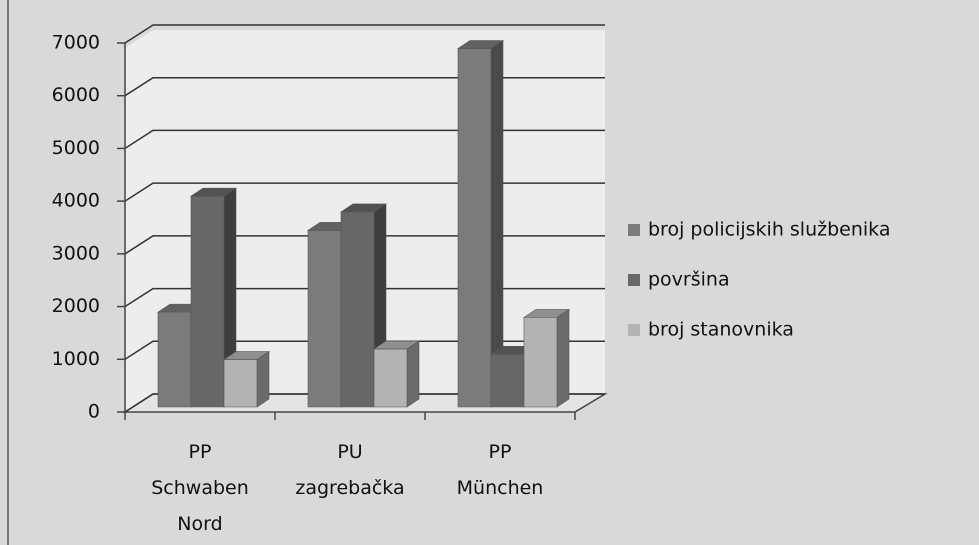 This screenshot has width=979, height=545. What do you see at coordinates (769, 230) in the screenshot?
I see `legend-label: broj policijskih službenika` at bounding box center [769, 230].